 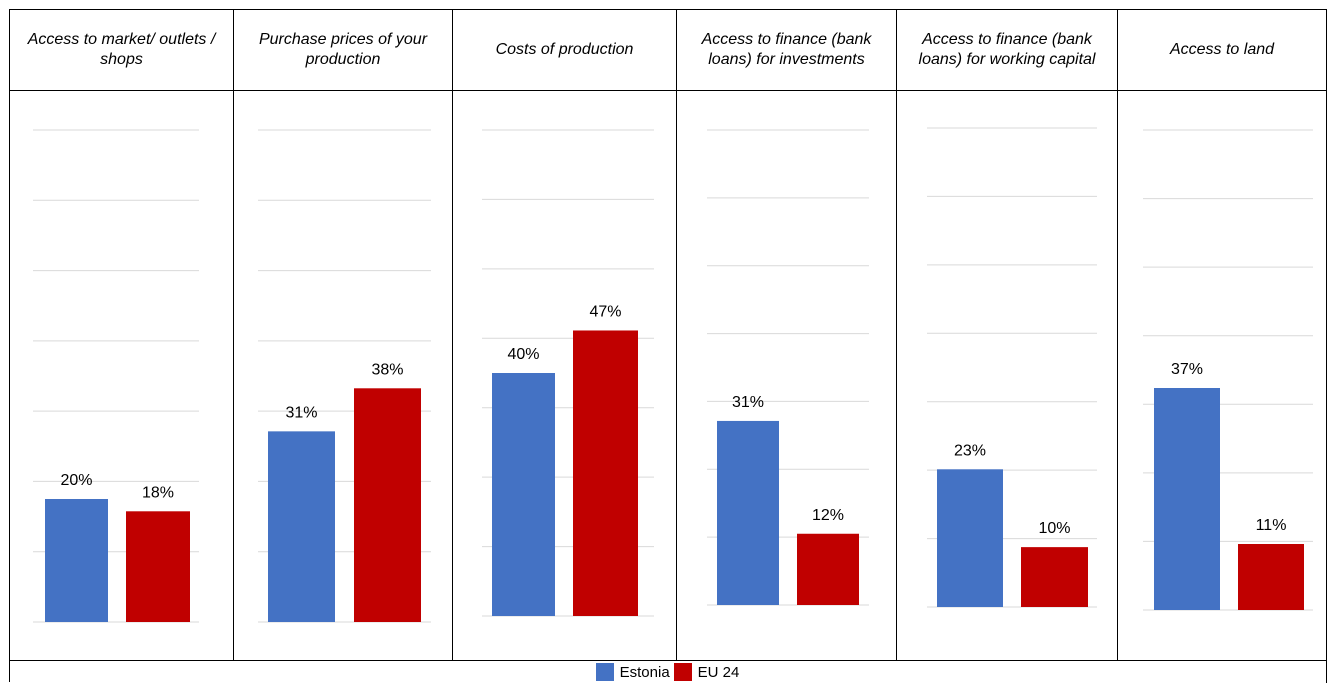 I want to click on legend-swatch-eu, so click(x=682, y=672).